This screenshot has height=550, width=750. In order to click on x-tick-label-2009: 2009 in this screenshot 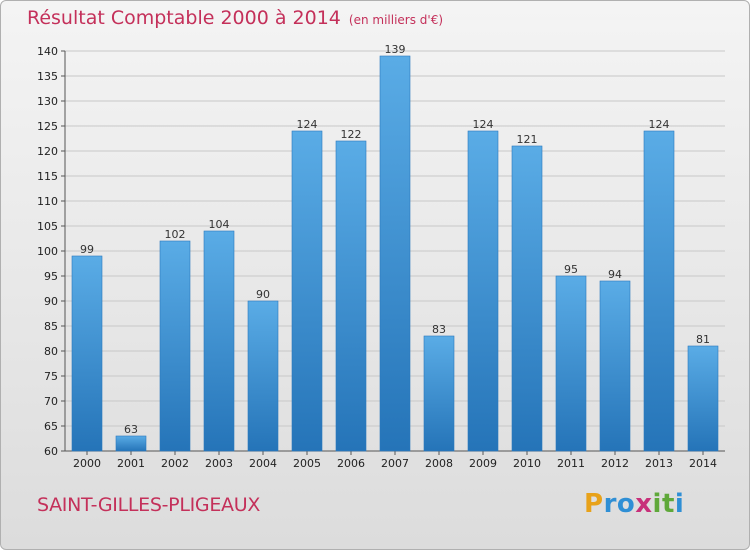, I will do `click(483, 463)`.